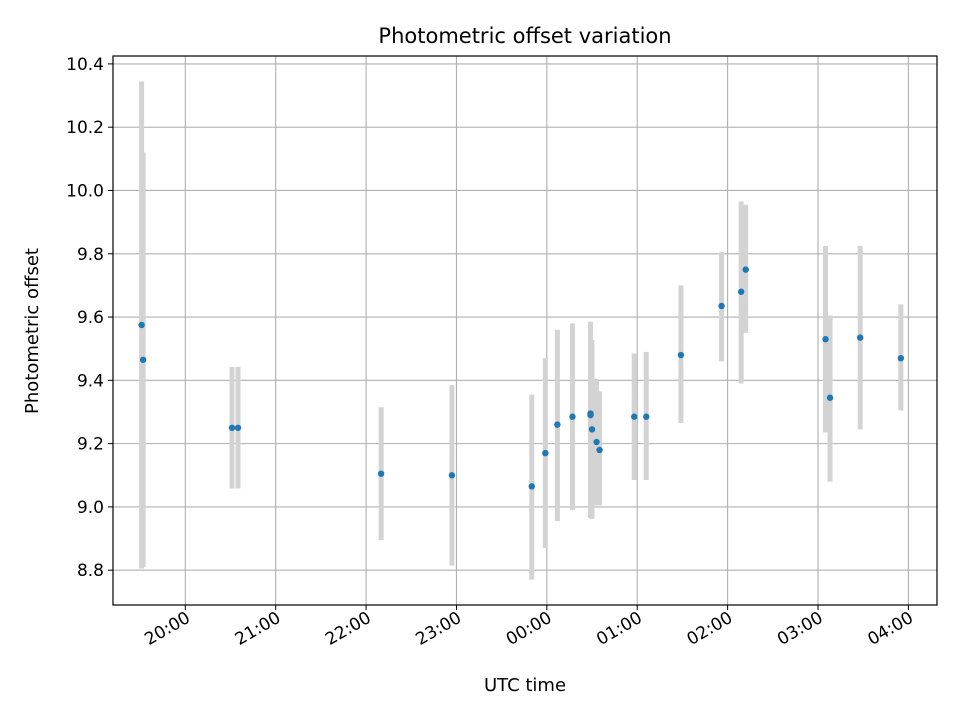 The width and height of the screenshot is (960, 720). Describe the element at coordinates (85, 191) in the screenshot. I see `y-tick-label: 10.0` at that location.